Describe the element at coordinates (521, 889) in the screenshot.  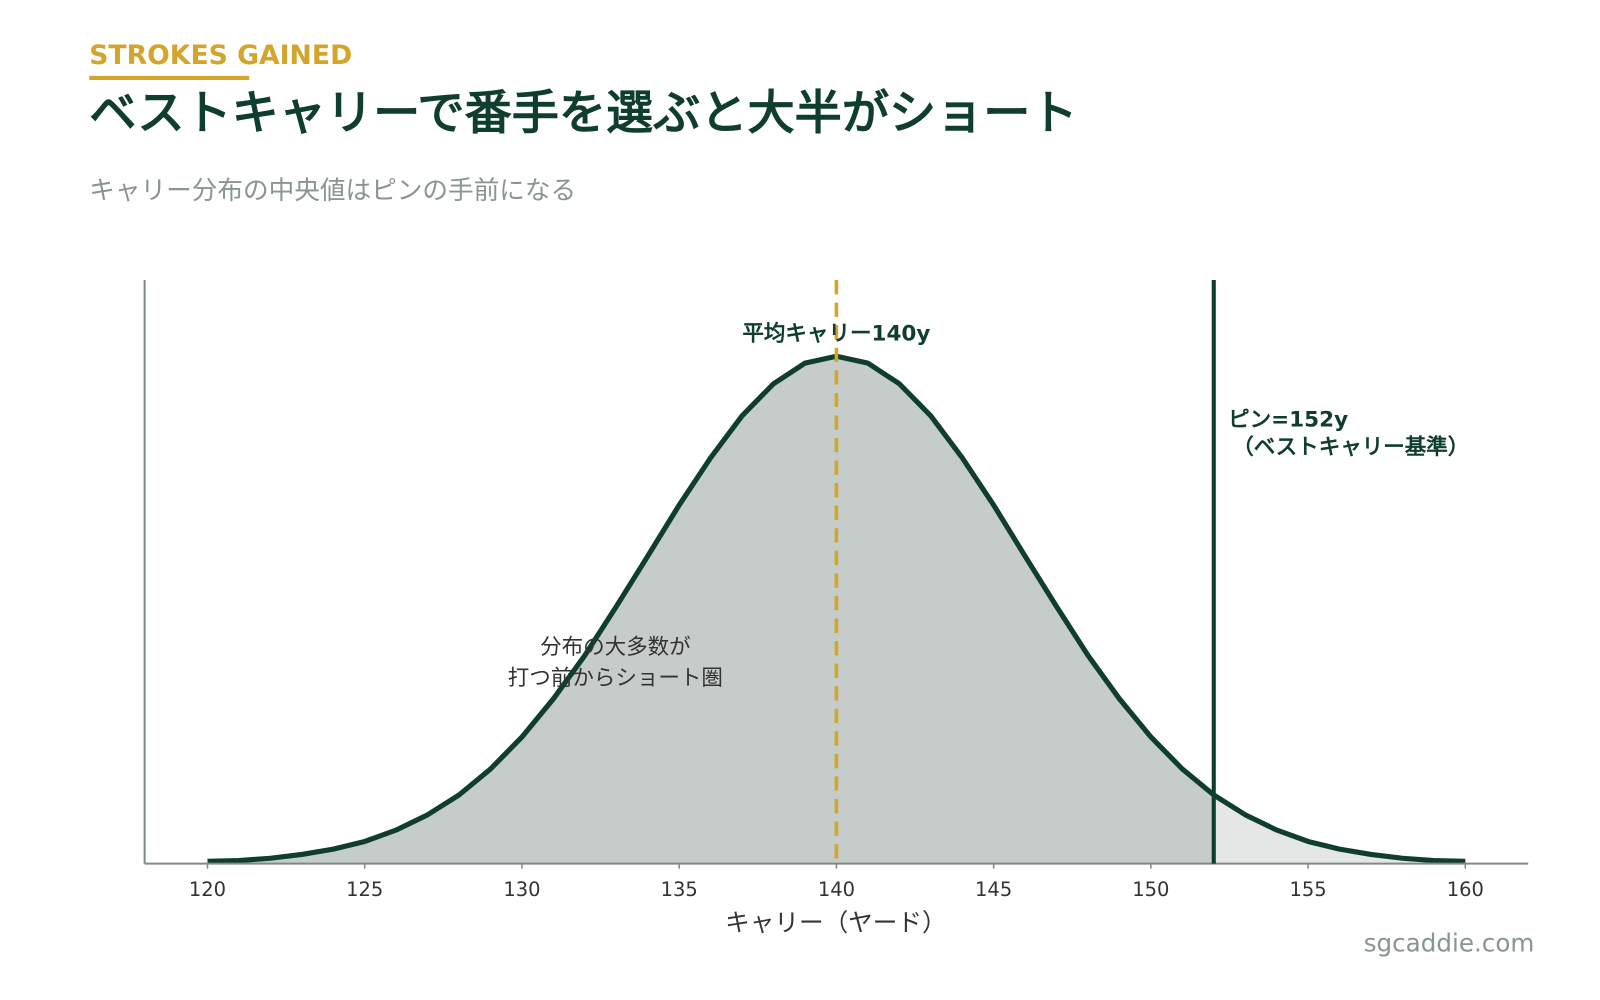
I see `x-tick-label: 130` at that location.